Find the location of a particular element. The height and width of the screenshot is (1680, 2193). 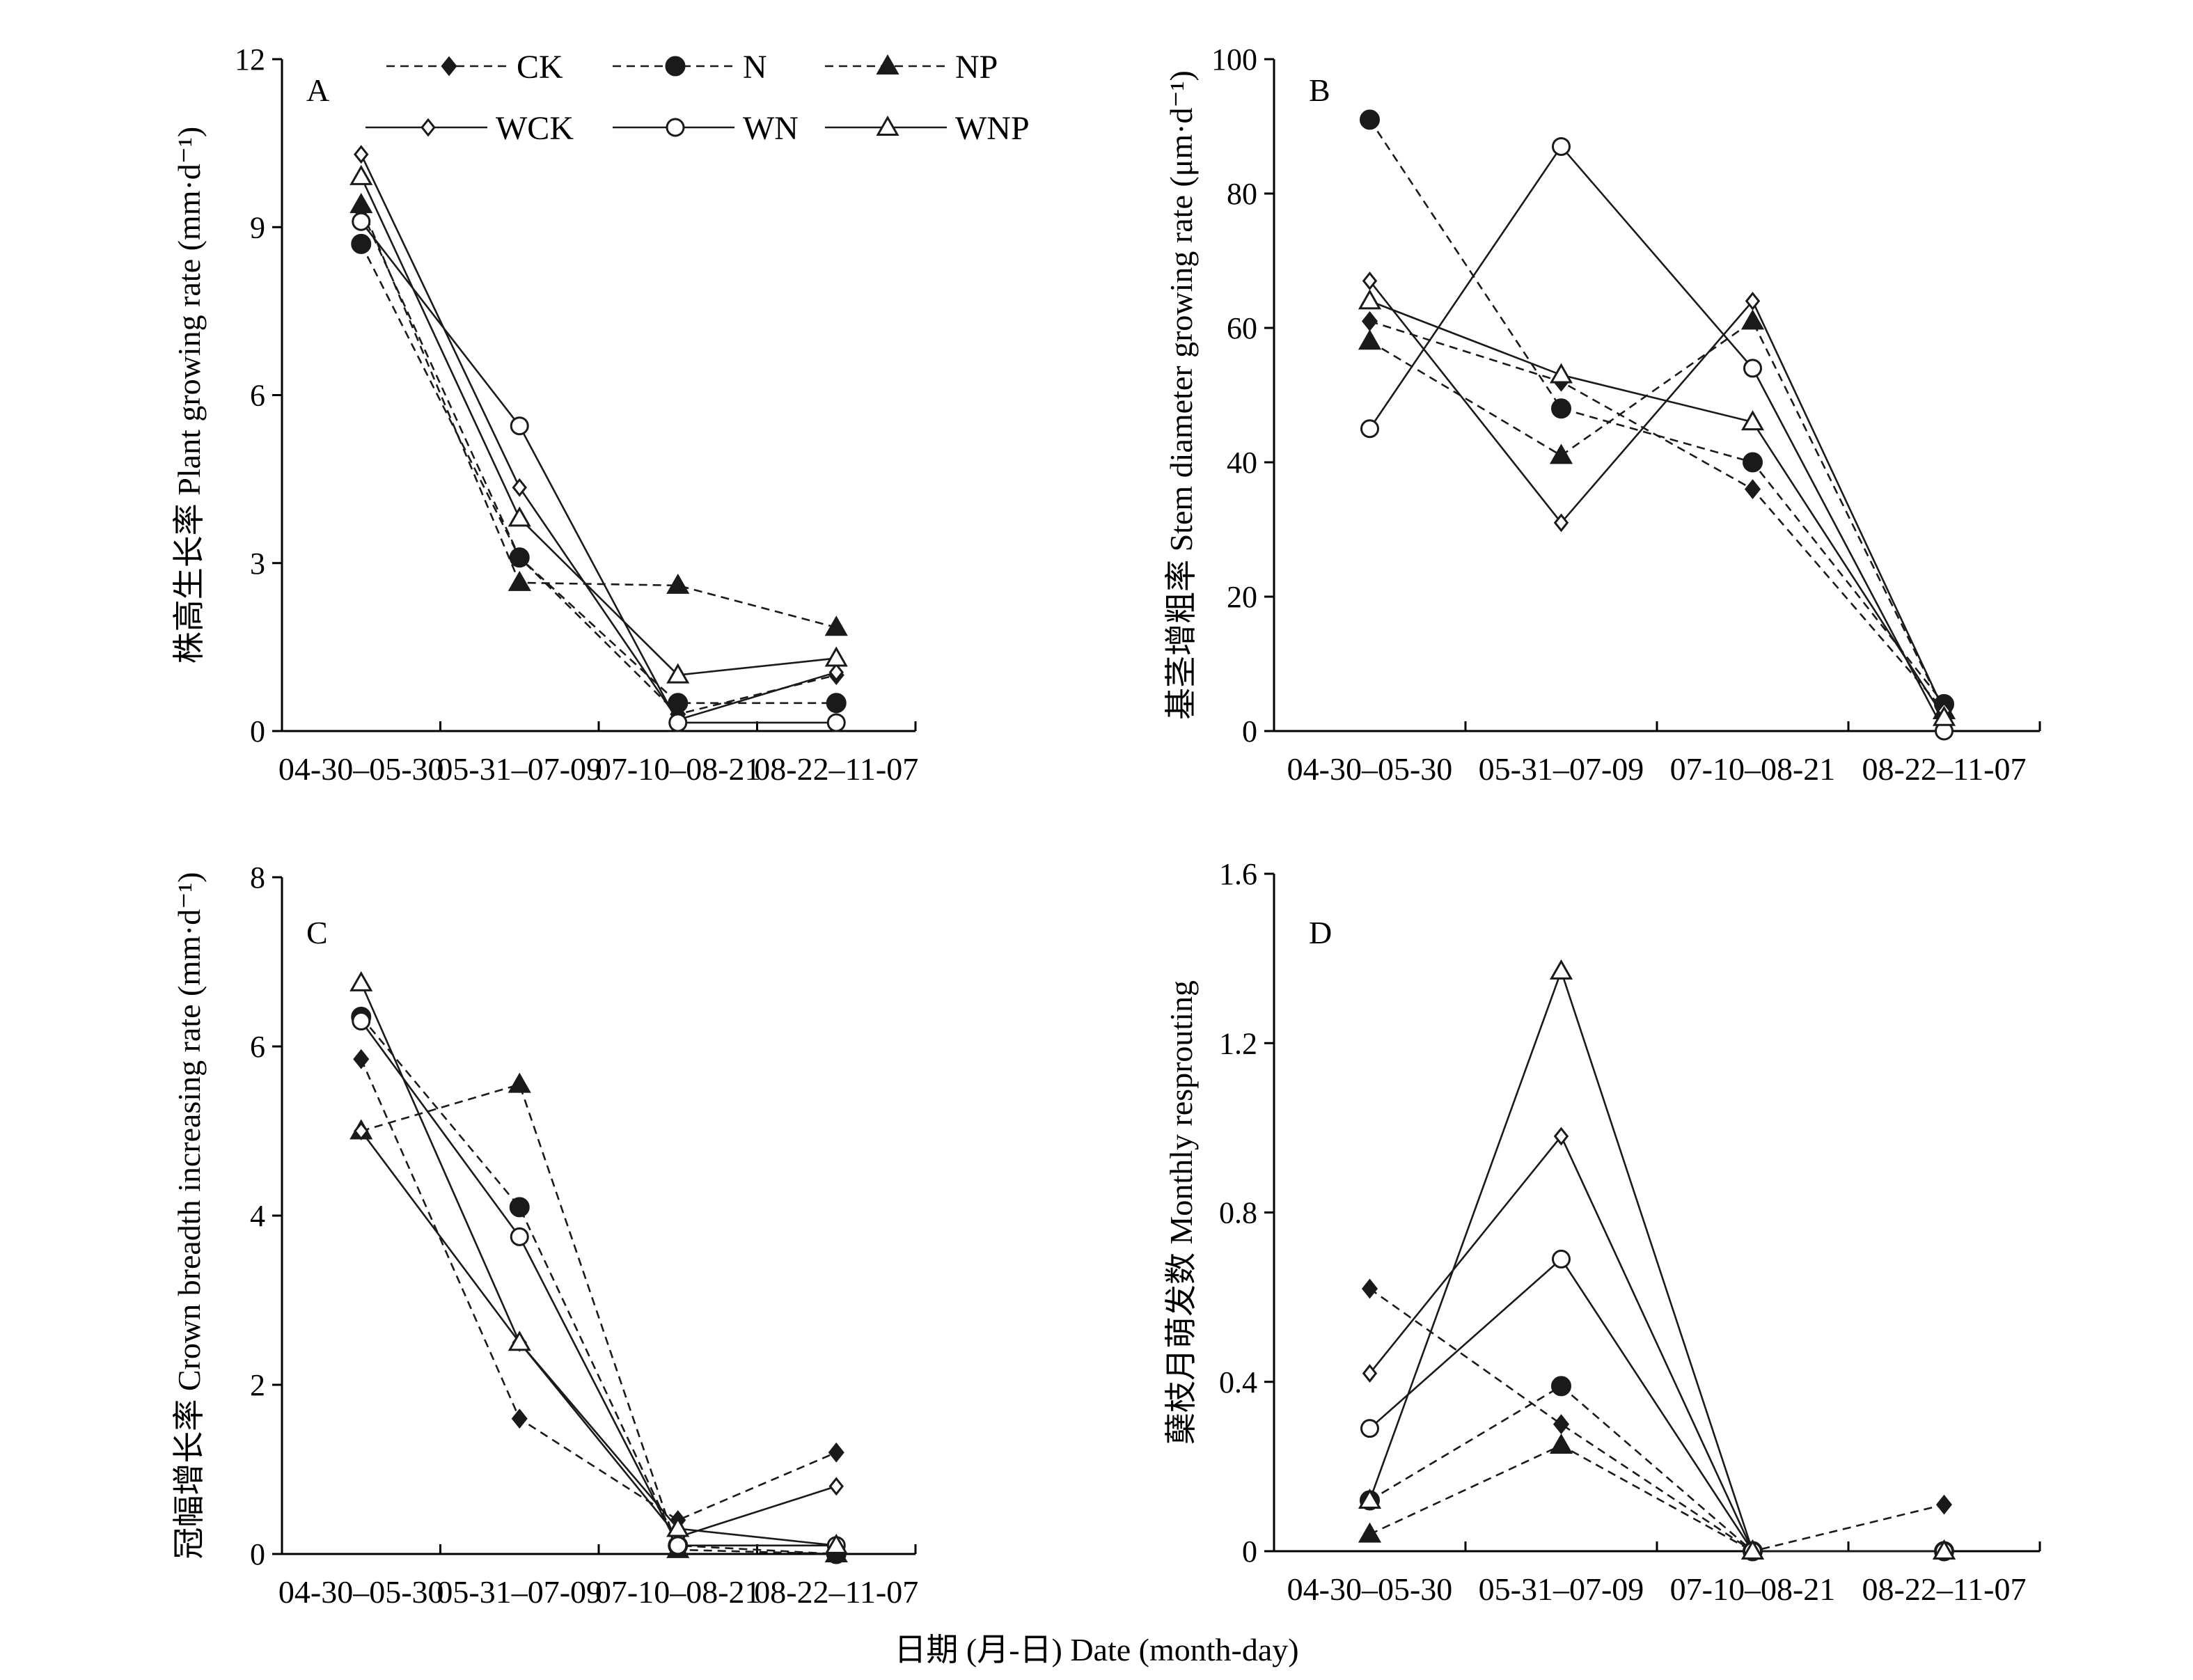

y-tick-label: 0.4 is located at coordinates (1238, 1382).